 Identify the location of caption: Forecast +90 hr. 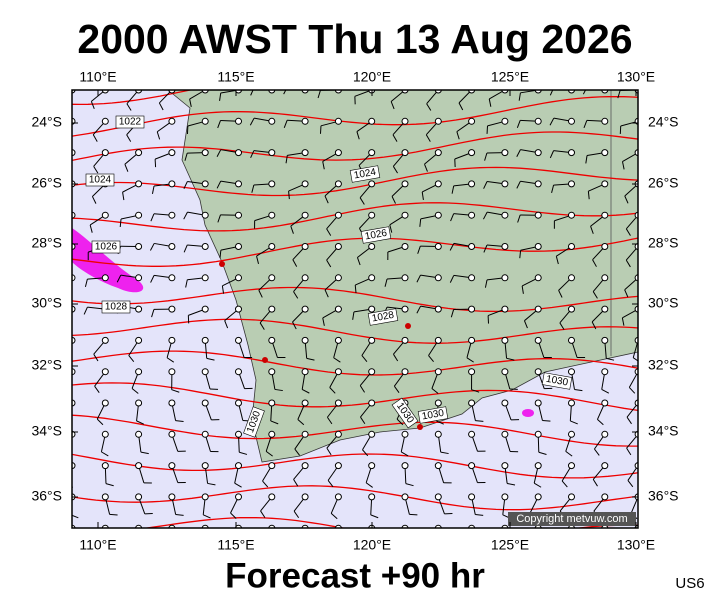
(355, 575).